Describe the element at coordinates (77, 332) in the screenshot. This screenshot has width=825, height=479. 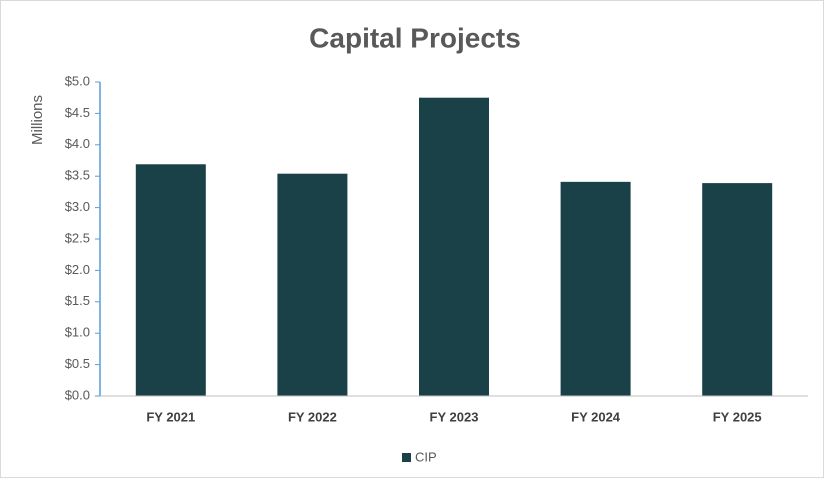
I see `y-tick-label: $1.0` at that location.